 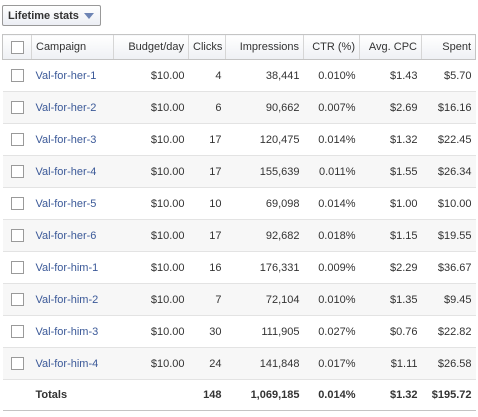 I want to click on spent-cell: $22.82, so click(x=448, y=331).